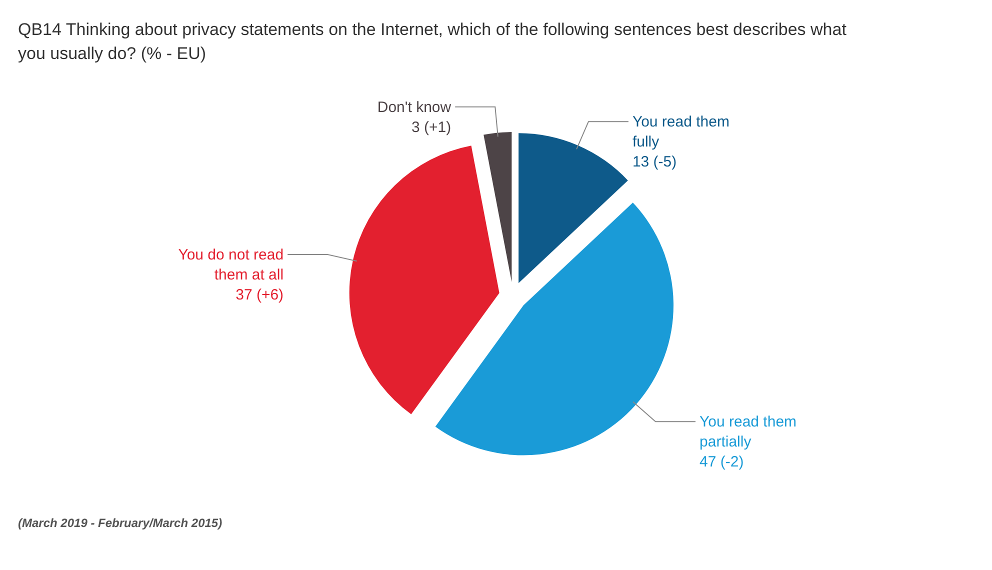 This screenshot has width=992, height=570. I want to click on slice-label: You read them partially, so click(748, 432).